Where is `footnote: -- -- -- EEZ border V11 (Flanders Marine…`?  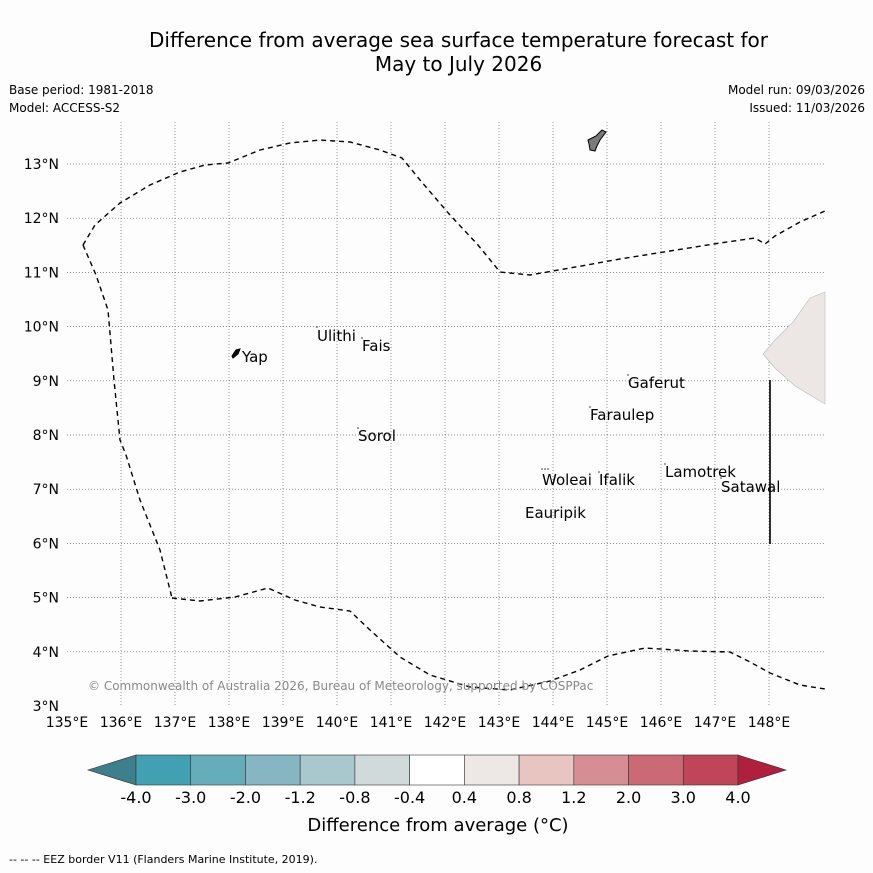 footnote: -- -- -- EEZ border V11 (Flanders Marine… is located at coordinates (163, 859).